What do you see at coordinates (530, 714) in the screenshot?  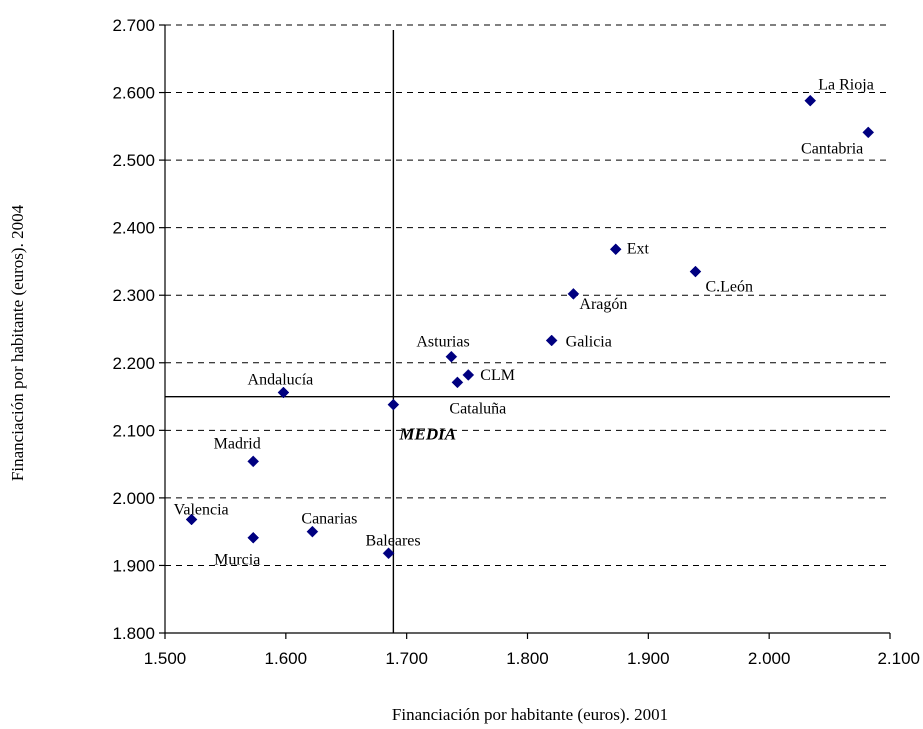 I see `x-axis-title: Financiación por habitante (euros). 2001` at bounding box center [530, 714].